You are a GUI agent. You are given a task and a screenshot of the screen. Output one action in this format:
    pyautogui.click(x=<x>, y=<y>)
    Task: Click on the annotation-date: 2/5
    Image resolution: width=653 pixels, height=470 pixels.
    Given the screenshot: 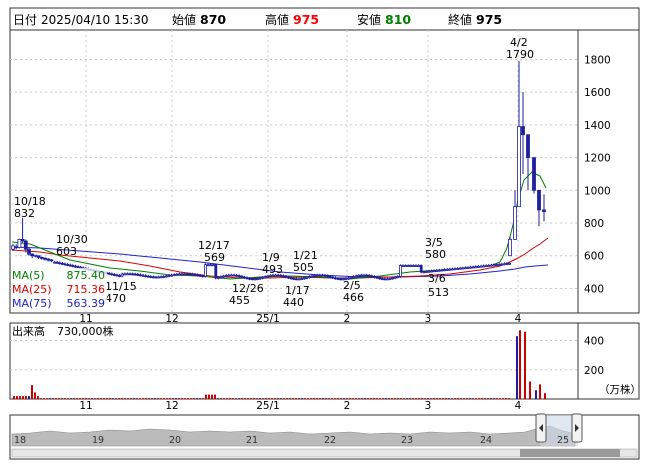 What is the action you would take?
    pyautogui.click(x=352, y=285)
    